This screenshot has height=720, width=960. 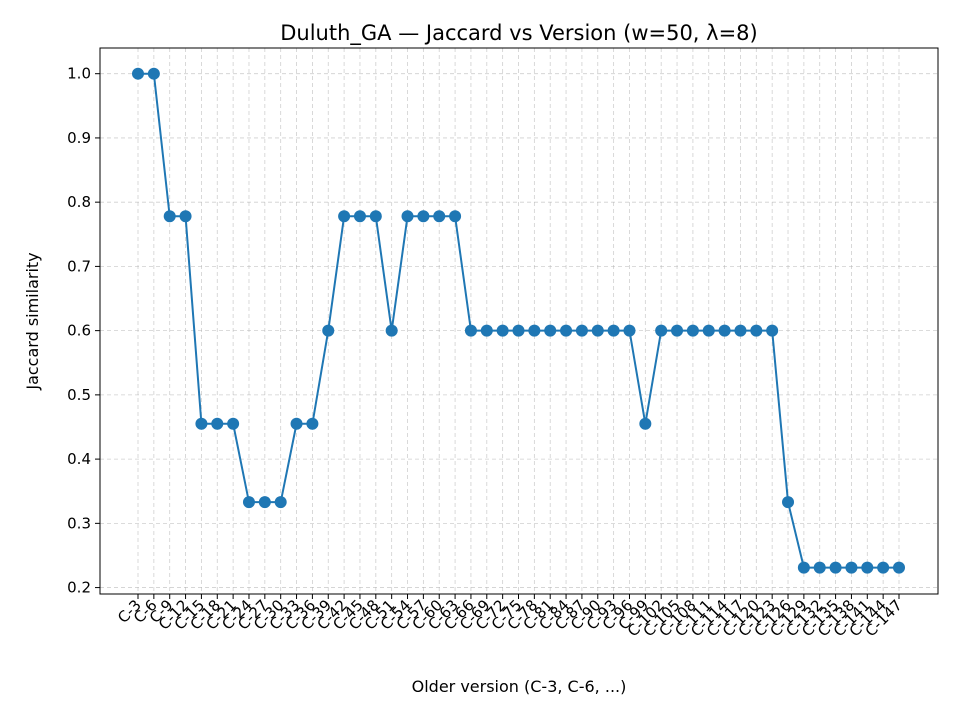 I want to click on y-tick-label: 1.0, so click(x=79, y=74).